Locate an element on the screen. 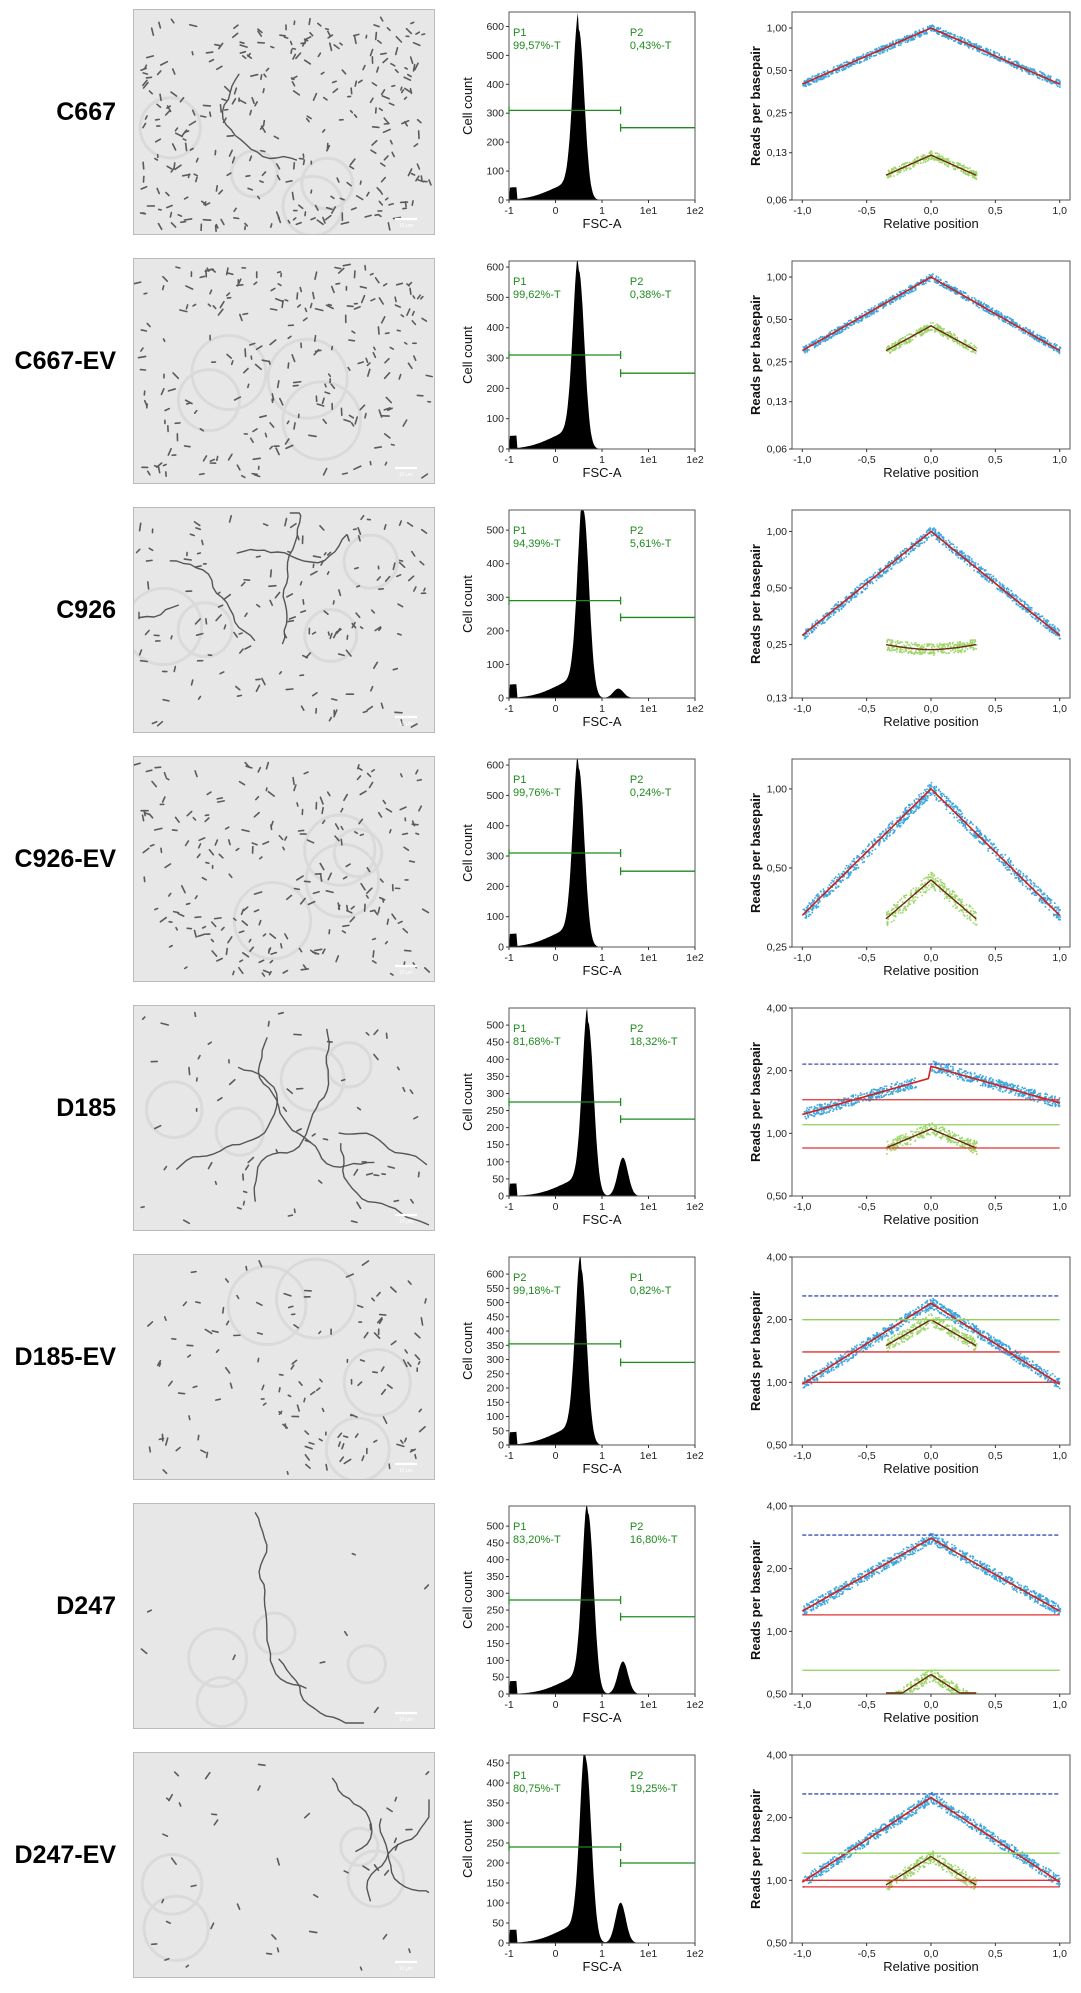  gate-label: P2 is located at coordinates (636, 1527).